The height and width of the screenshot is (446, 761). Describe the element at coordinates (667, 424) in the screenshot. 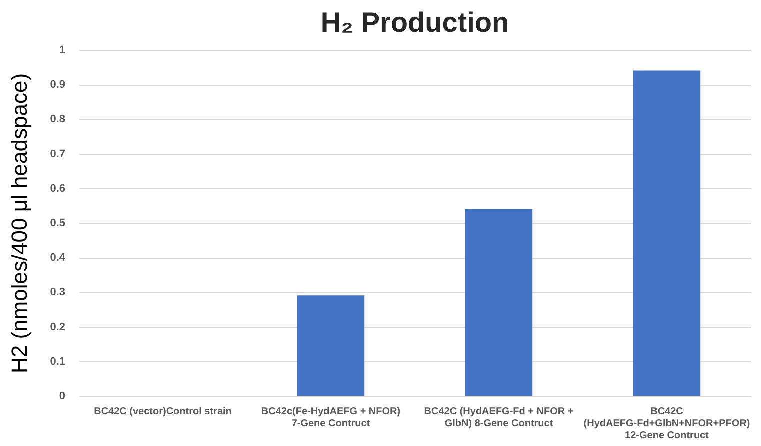

I see `x-tick-label: BC42C (HydAEFG-Fd+GlbN+NFOR+PFOR) 12-Gene Contruct` at that location.